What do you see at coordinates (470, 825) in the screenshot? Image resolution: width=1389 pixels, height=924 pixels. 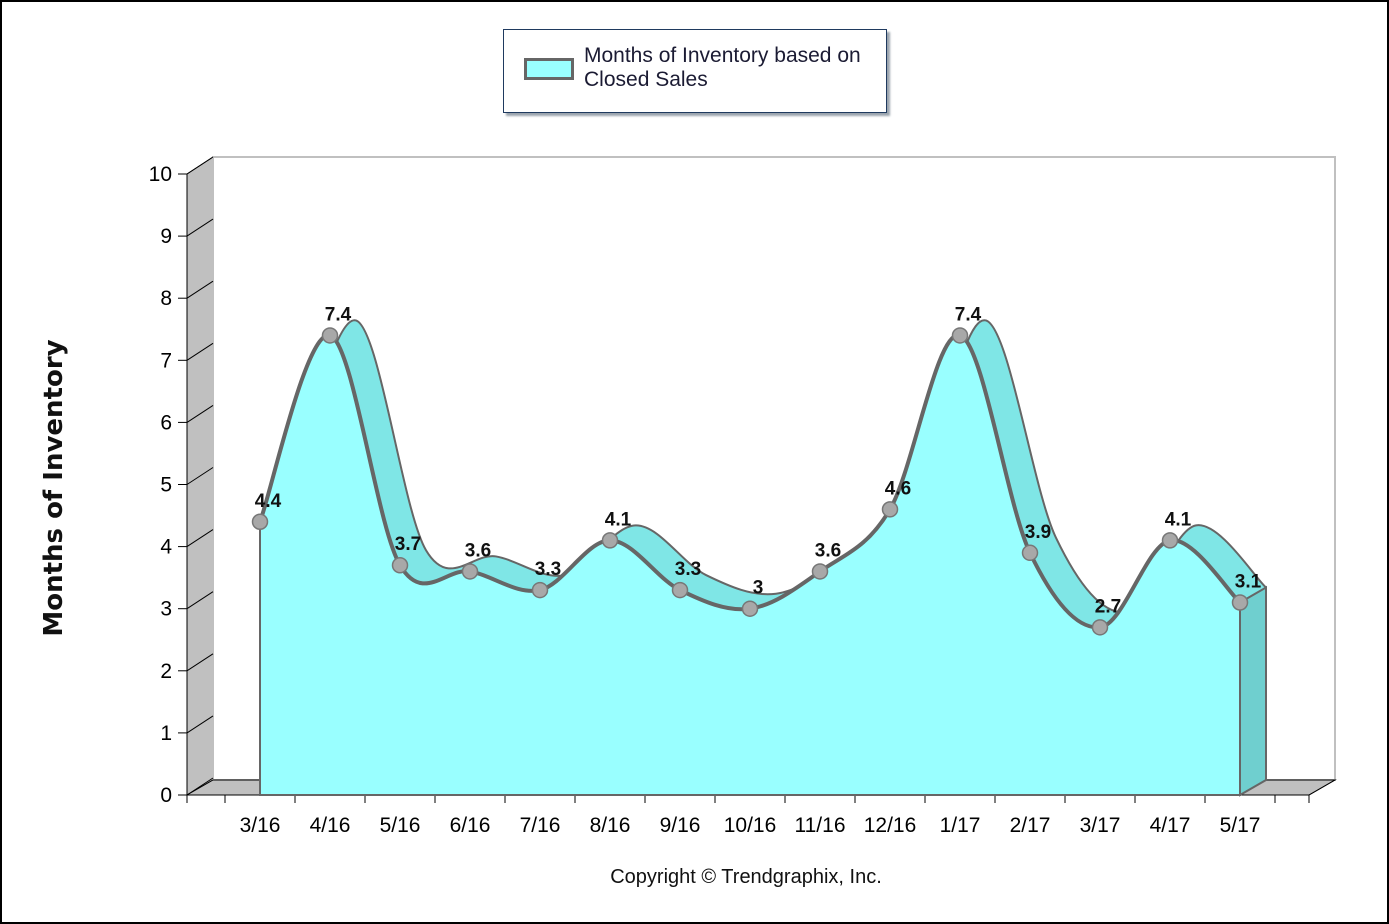 I see `x-tick-label: 6/16` at bounding box center [470, 825].